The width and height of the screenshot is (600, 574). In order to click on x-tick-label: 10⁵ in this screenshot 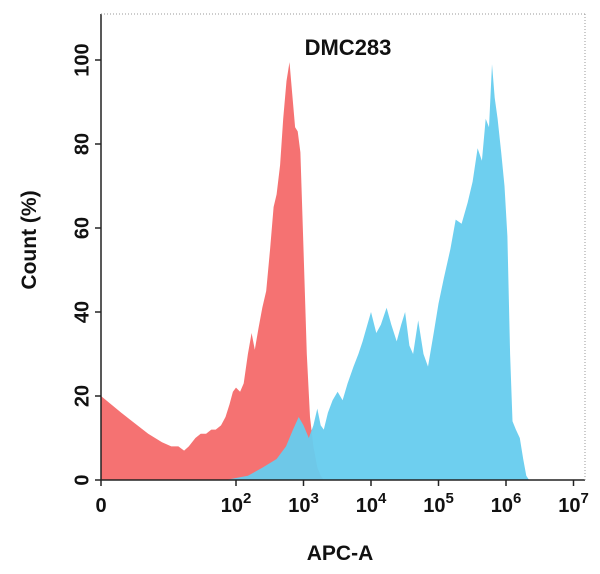, I will do `click(438, 503)`.